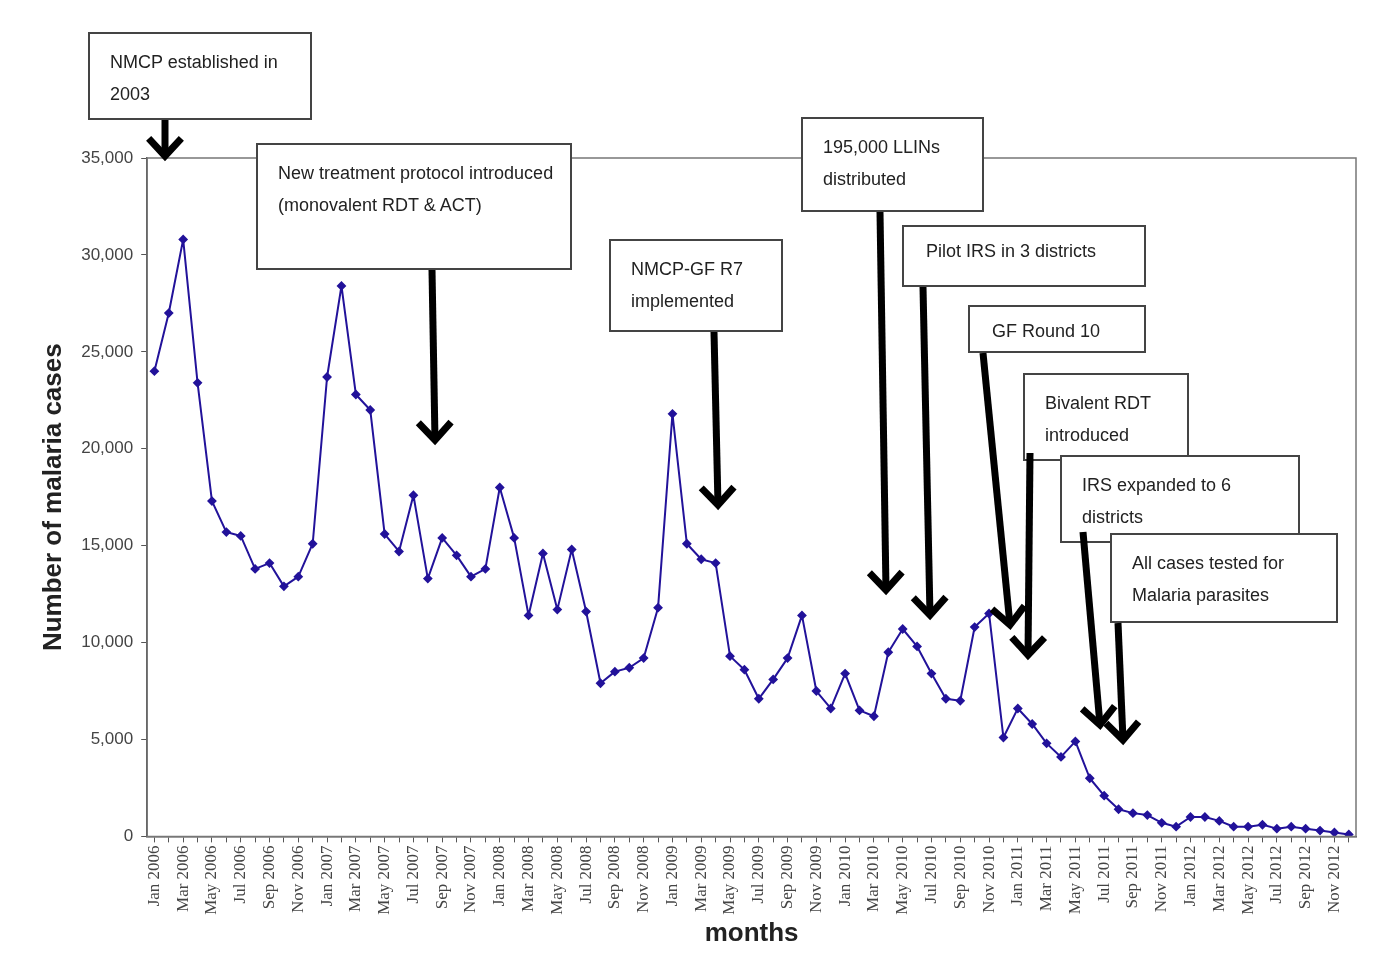 This screenshot has width=1389, height=957. What do you see at coordinates (1017, 875) in the screenshot?
I see `x-tick-label: Jan 2011` at bounding box center [1017, 875].